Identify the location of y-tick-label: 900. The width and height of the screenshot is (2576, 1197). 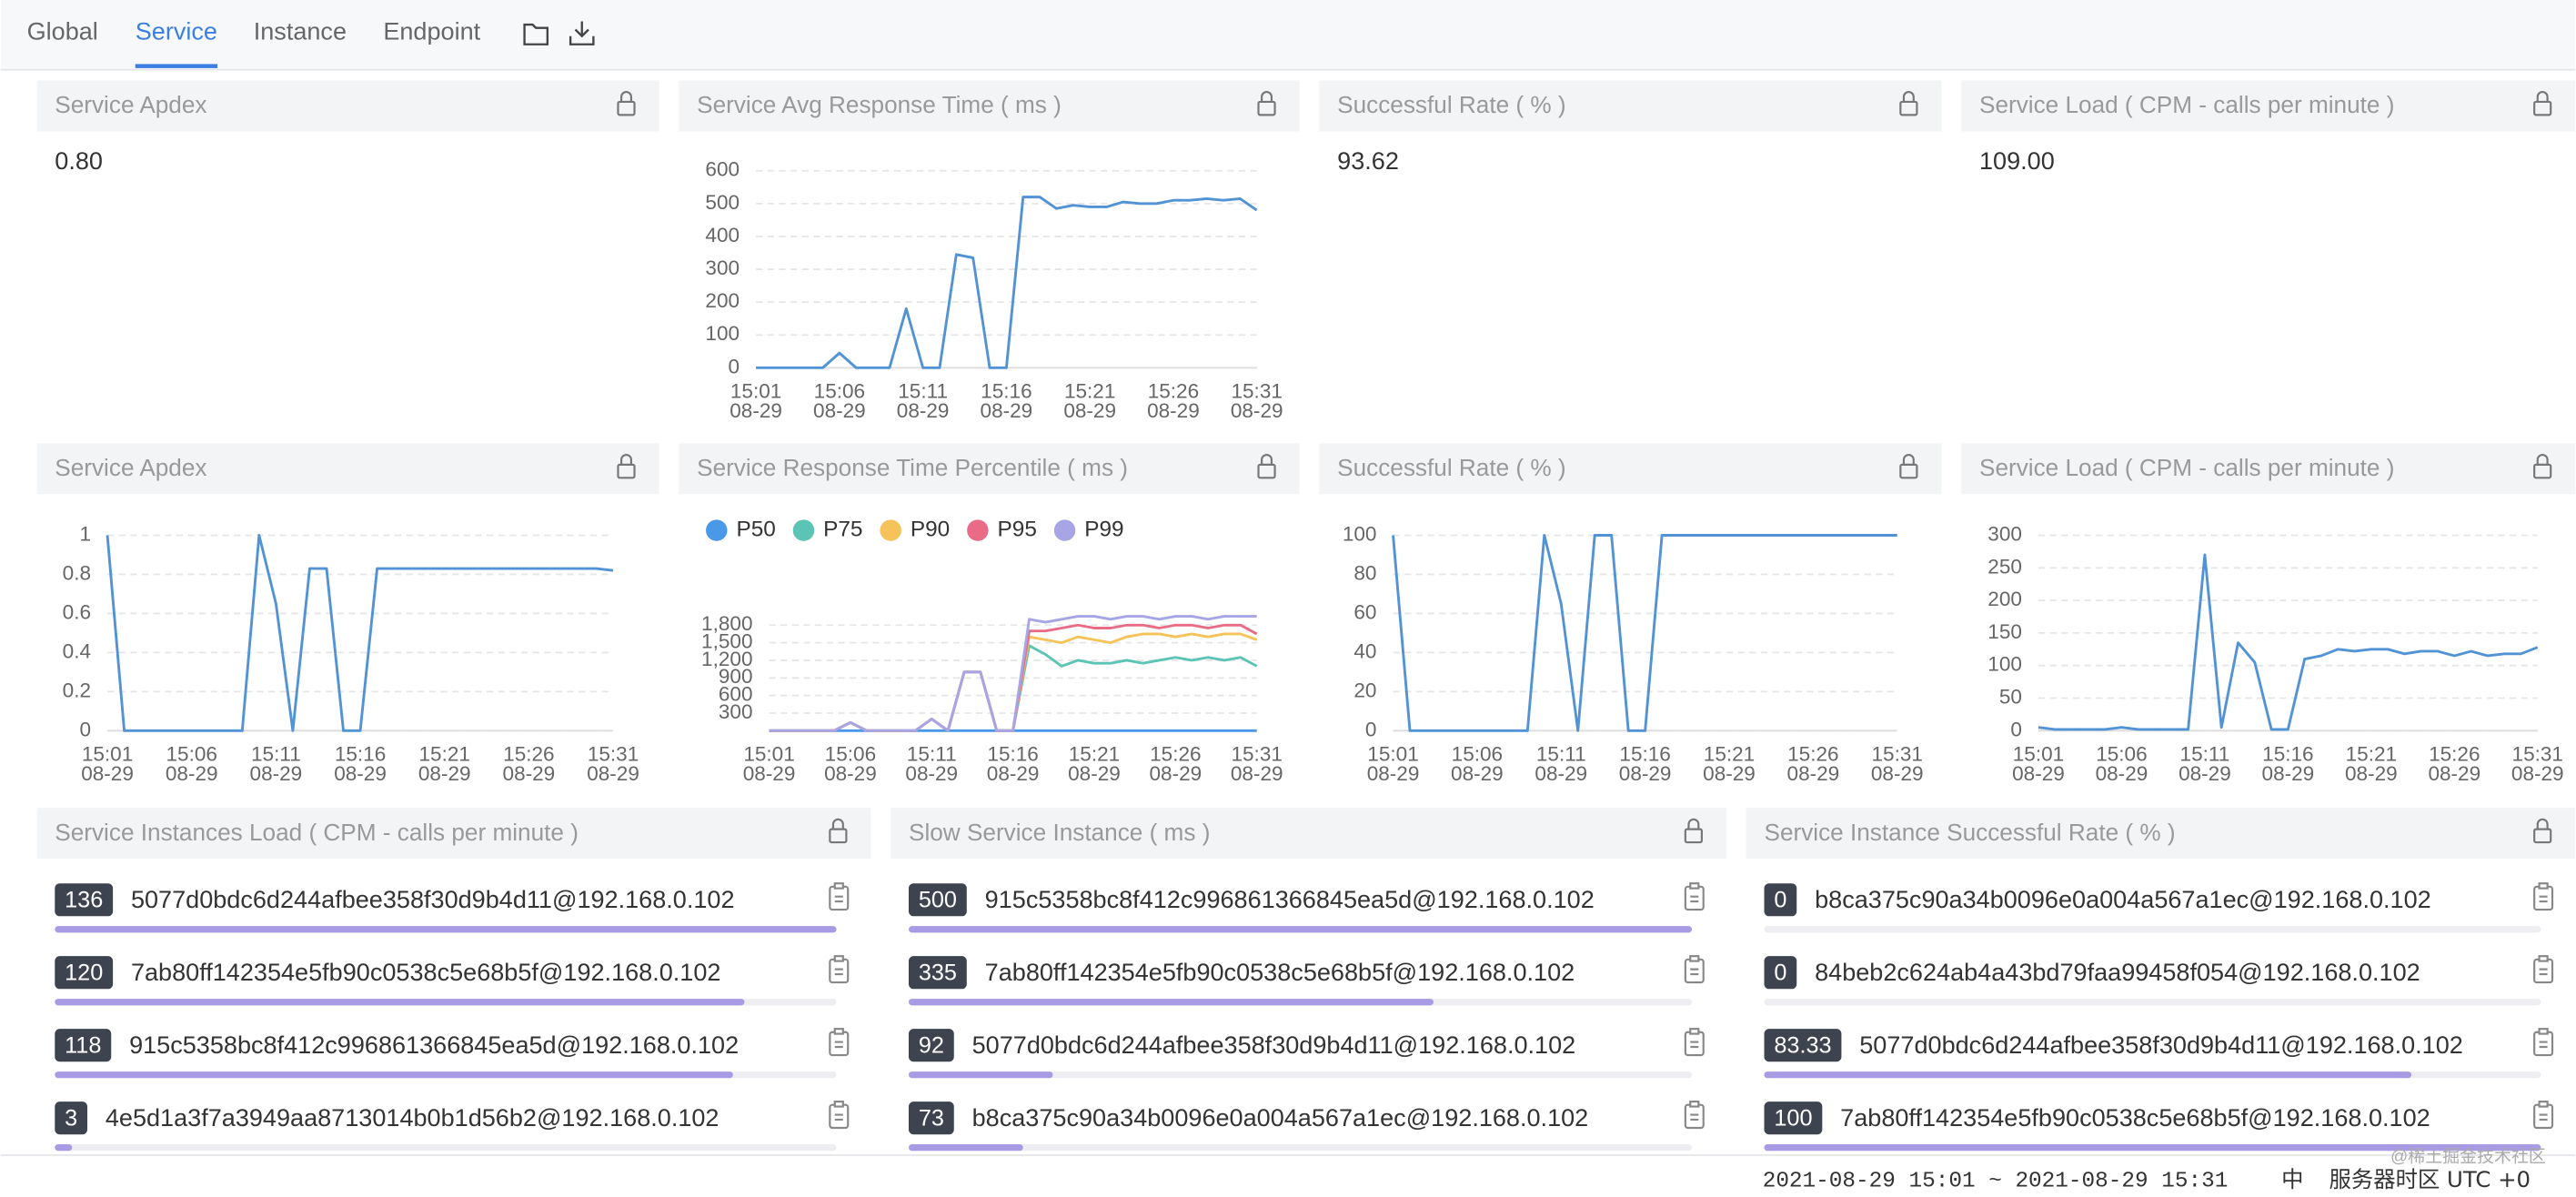
(736, 676).